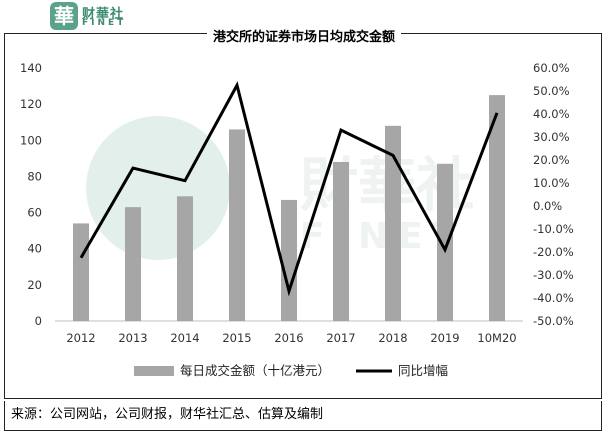 Image resolution: width=608 pixels, height=435 pixels. Describe the element at coordinates (547, 206) in the screenshot. I see `y-right-tick-label: 0.0%` at that location.